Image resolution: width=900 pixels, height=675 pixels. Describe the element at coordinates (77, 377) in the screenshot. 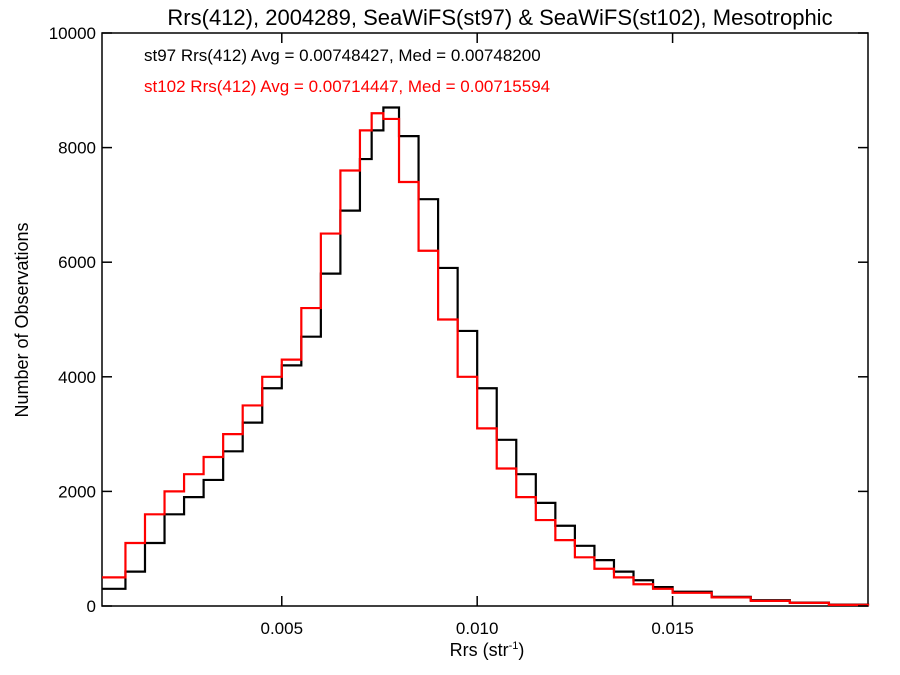

I see `y-tick-label: 4000` at that location.